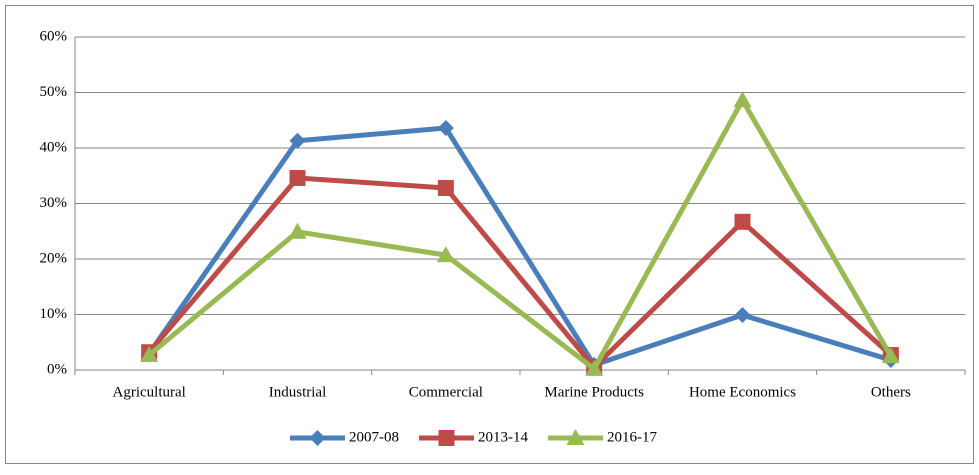  Describe the element at coordinates (374, 437) in the screenshot. I see `legend-label: 2007-08` at that location.